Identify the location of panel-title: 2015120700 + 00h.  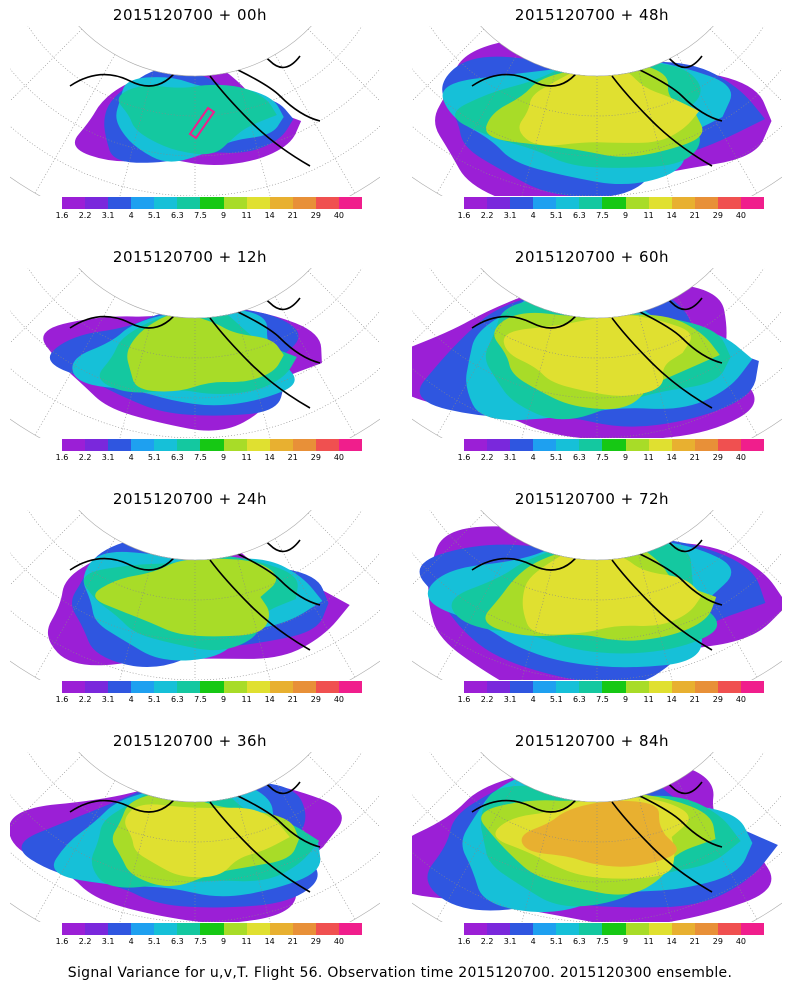
(190, 15).